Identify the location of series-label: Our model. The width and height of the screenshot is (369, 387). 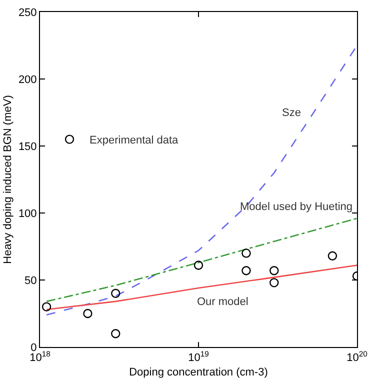
(222, 302).